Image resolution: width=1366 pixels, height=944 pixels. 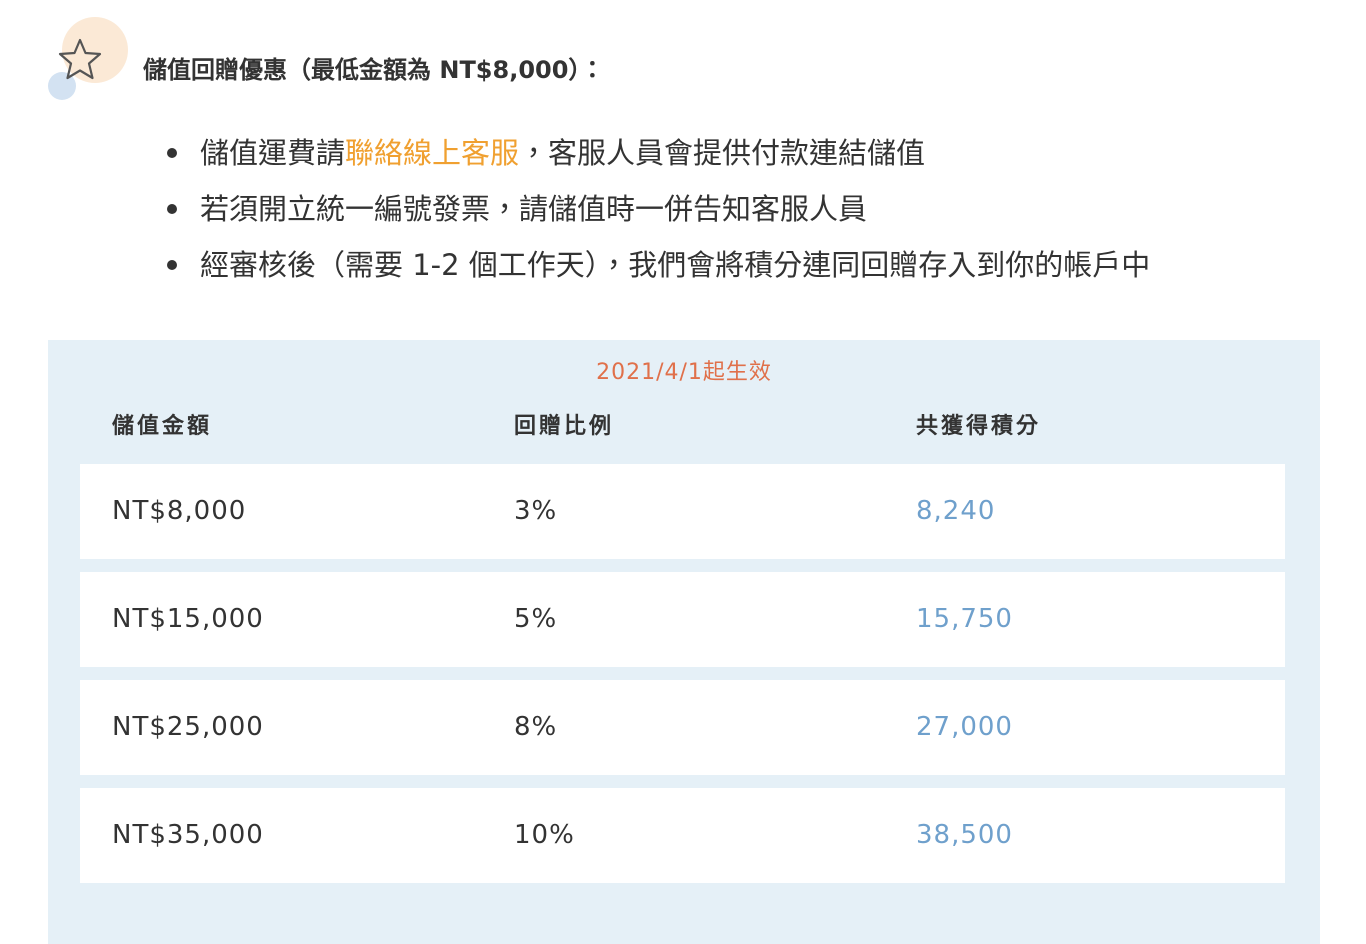 I want to click on text: ，客服人員會提供付款連結儲值, so click(x=722, y=153).